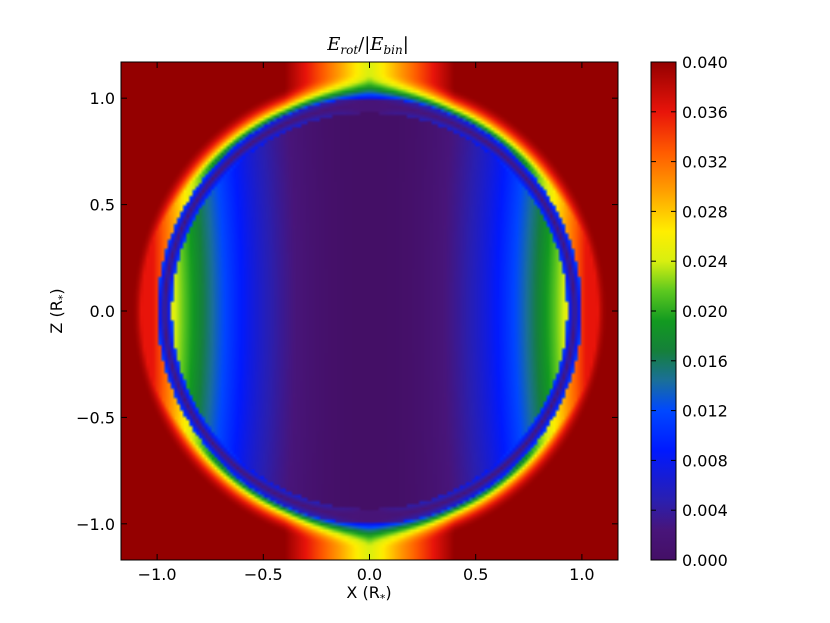 This screenshot has height=623, width=830. I want to click on colorbar-tick-label: 0.016, so click(705, 361).